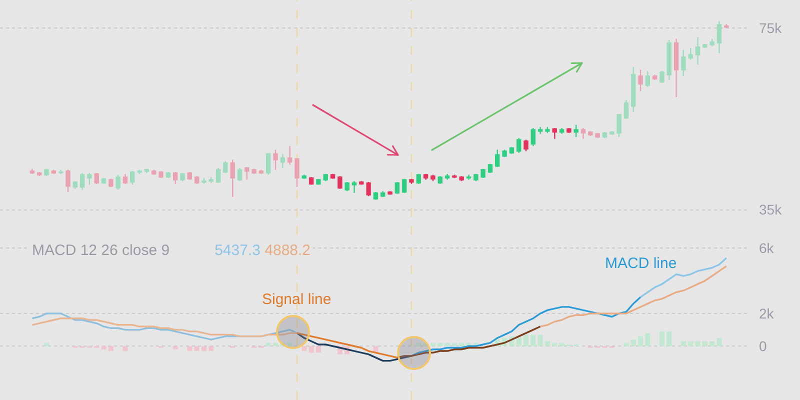  Describe the element at coordinates (771, 28) in the screenshot. I see `y-tick-label: 75k` at that location.